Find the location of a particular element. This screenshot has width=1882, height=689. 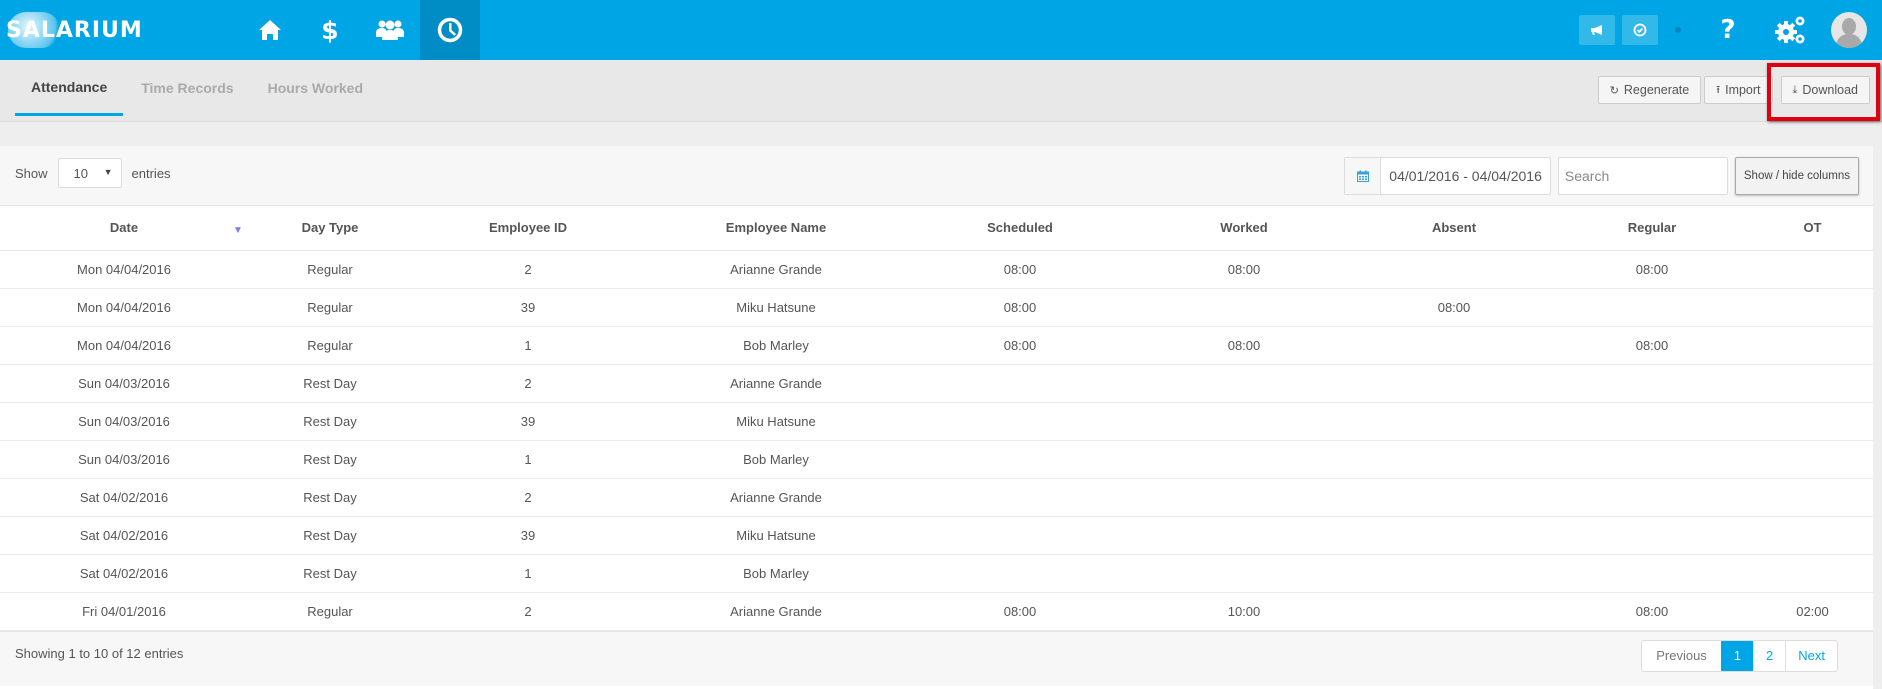

regenerate-button: ↻ Regenerate is located at coordinates (1649, 90).